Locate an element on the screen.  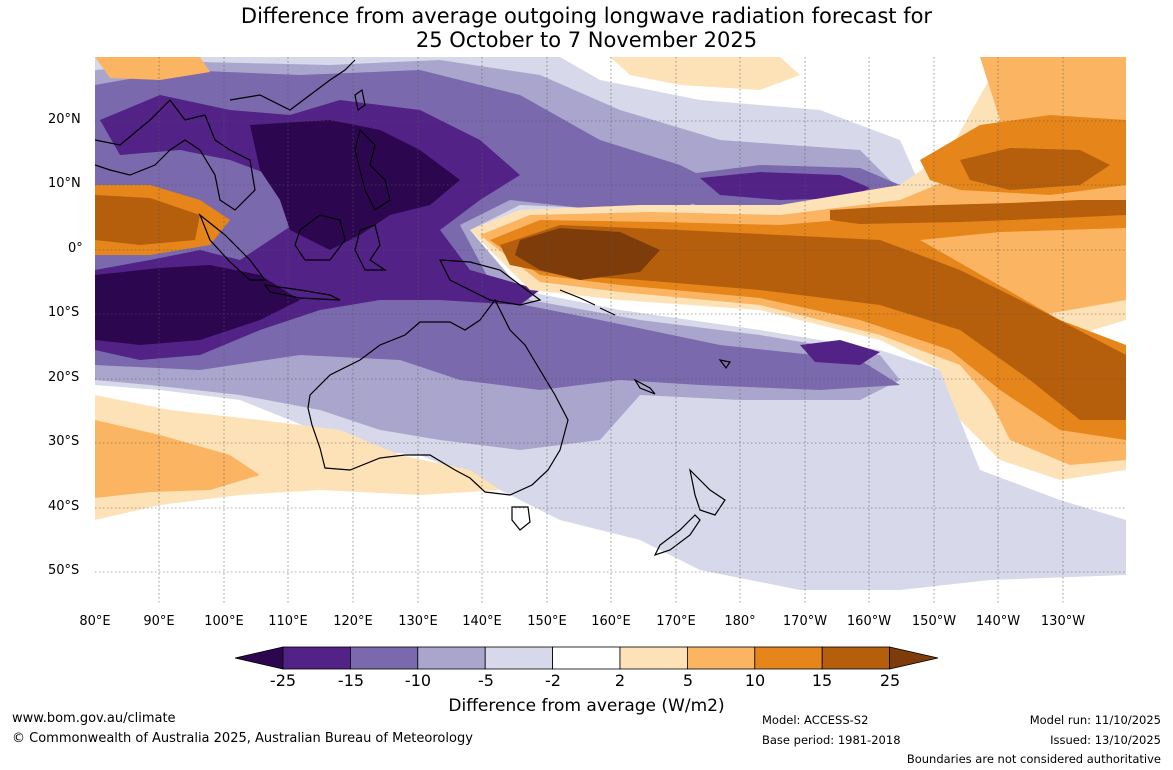
footer-model: Model: ACCESS-S2 is located at coordinates (815, 720).